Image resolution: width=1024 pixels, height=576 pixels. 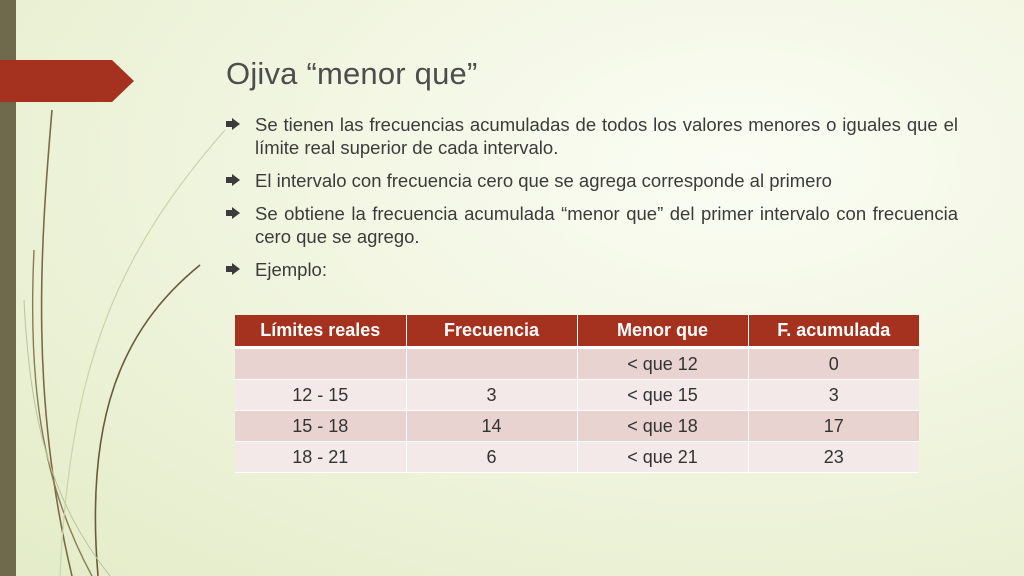 I want to click on header-frecuencia: Frecuencia, so click(x=492, y=332).